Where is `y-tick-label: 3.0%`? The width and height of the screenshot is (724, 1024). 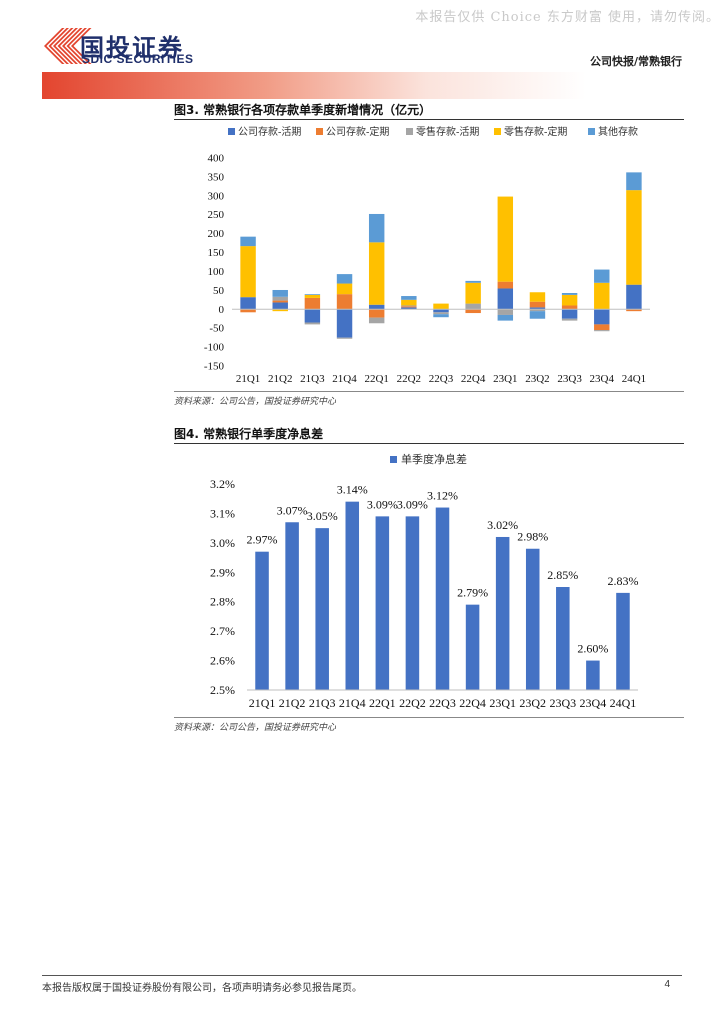
y-tick-label: 3.0% is located at coordinates (222, 543).